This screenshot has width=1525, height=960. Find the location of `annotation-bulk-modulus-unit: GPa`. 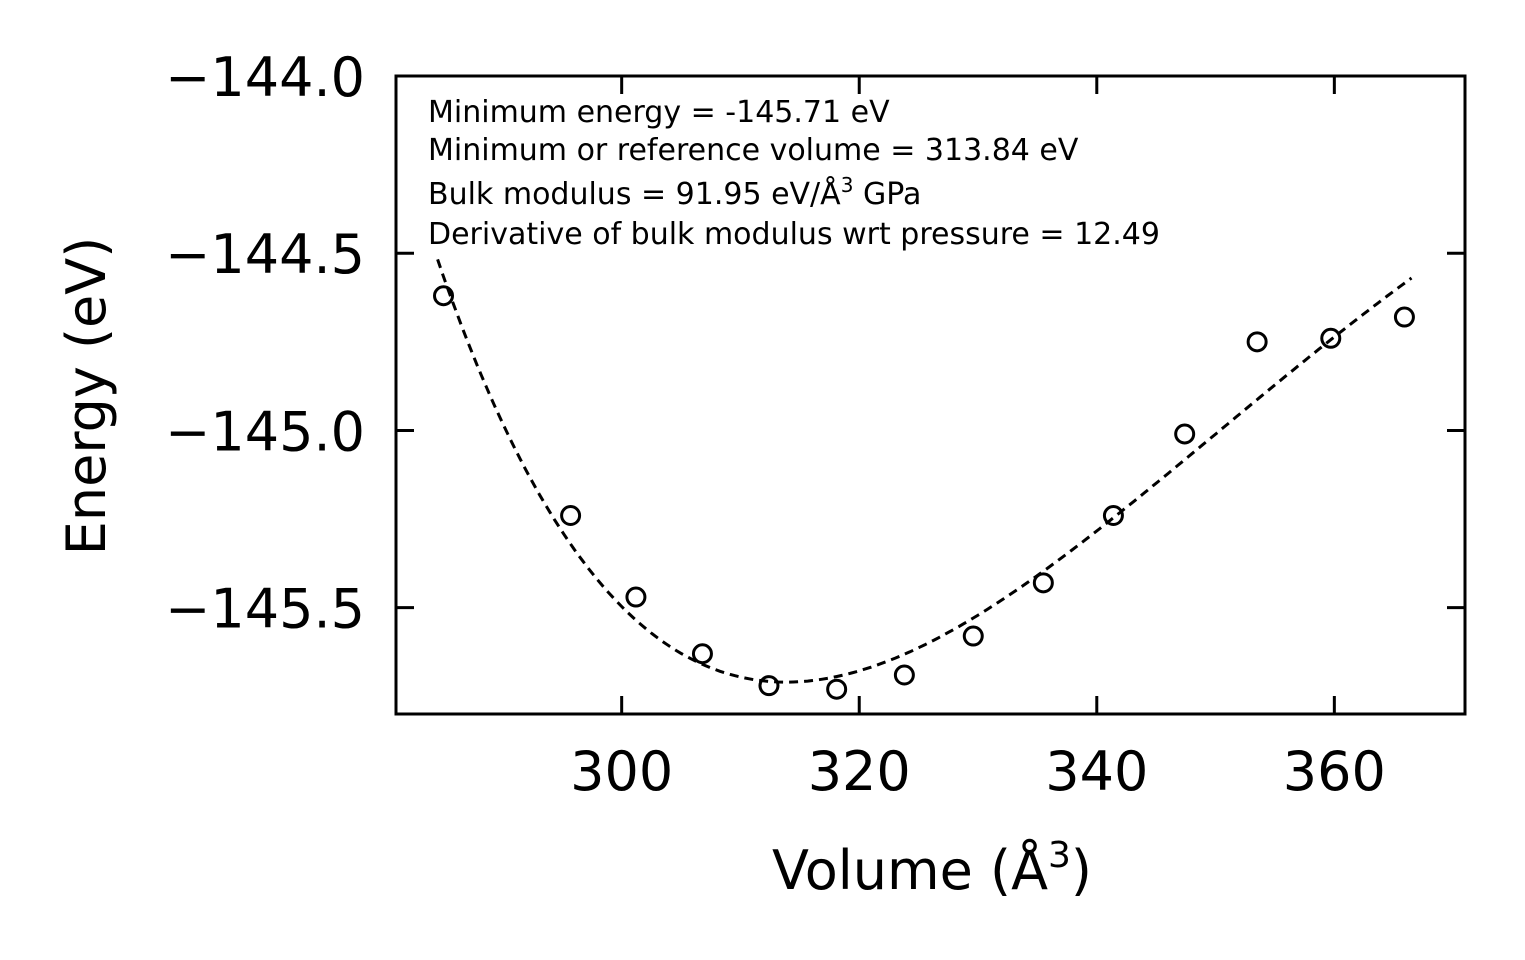

annotation-bulk-modulus-unit: GPa is located at coordinates (887, 194).